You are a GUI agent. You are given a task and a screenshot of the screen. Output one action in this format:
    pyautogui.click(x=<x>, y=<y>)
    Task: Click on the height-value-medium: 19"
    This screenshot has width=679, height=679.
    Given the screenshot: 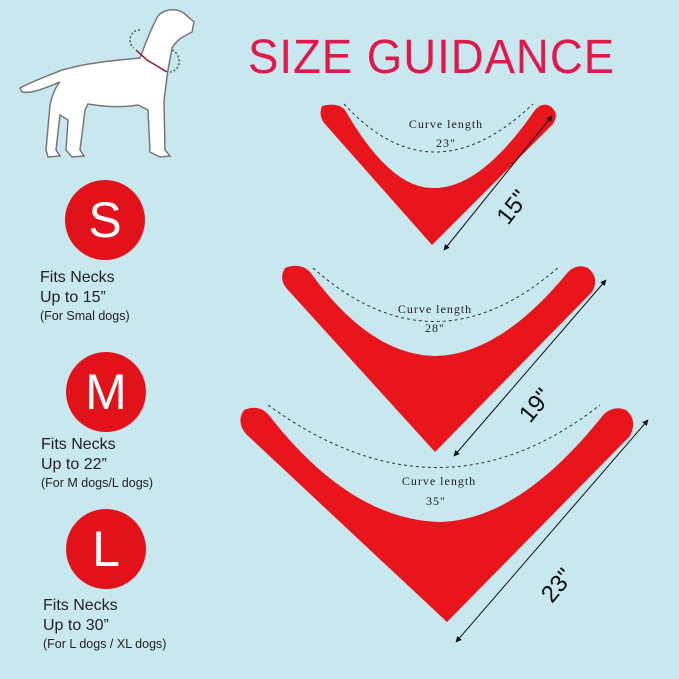 What is the action you would take?
    pyautogui.click(x=535, y=406)
    